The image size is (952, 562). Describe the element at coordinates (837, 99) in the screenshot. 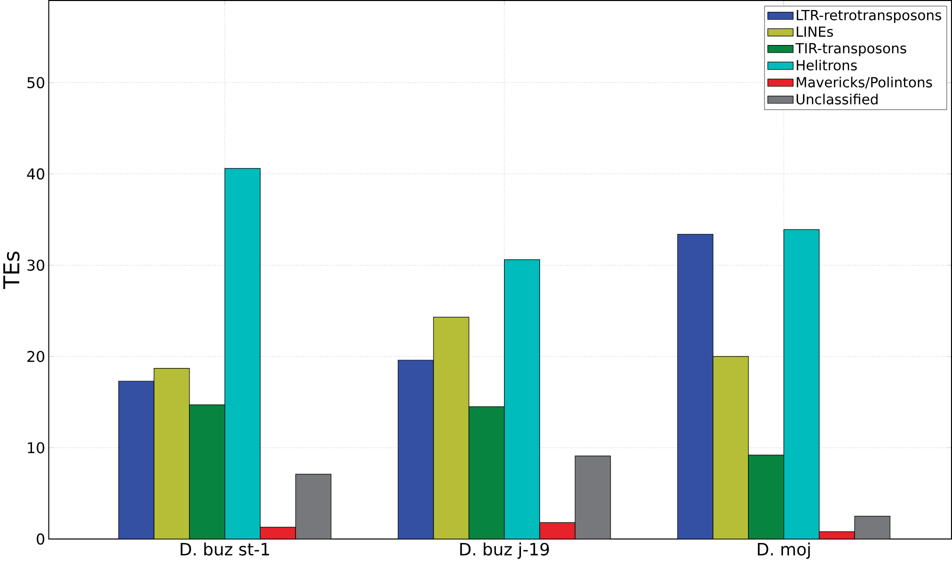

I see `legend-label: Unclassified` at that location.